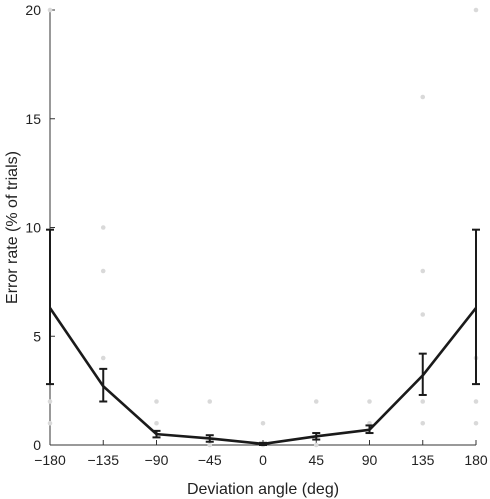 The width and height of the screenshot is (490, 499). What do you see at coordinates (157, 460) in the screenshot?
I see `x-tick-label: −90` at bounding box center [157, 460].